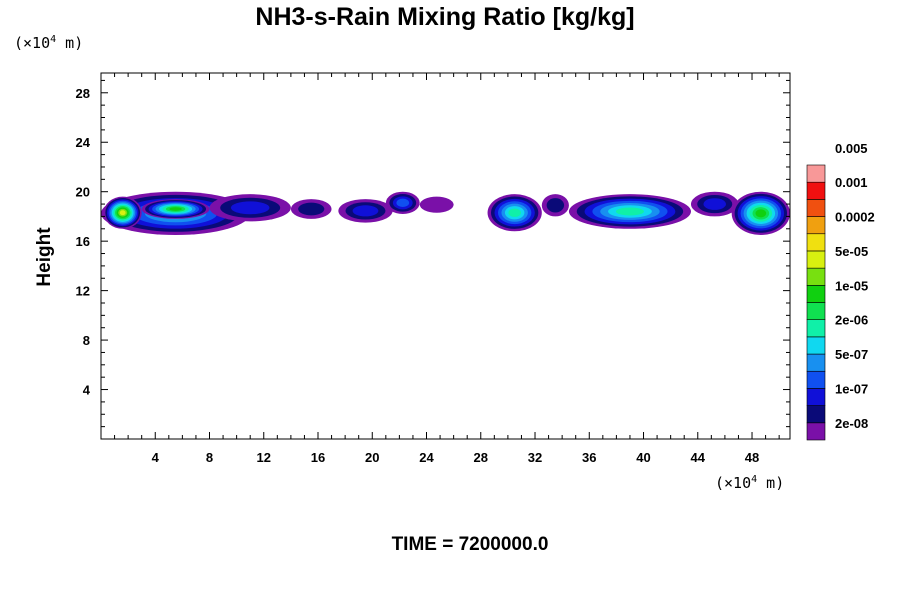  What do you see at coordinates (643, 457) in the screenshot?
I see `x-tick-label: 40` at bounding box center [643, 457].